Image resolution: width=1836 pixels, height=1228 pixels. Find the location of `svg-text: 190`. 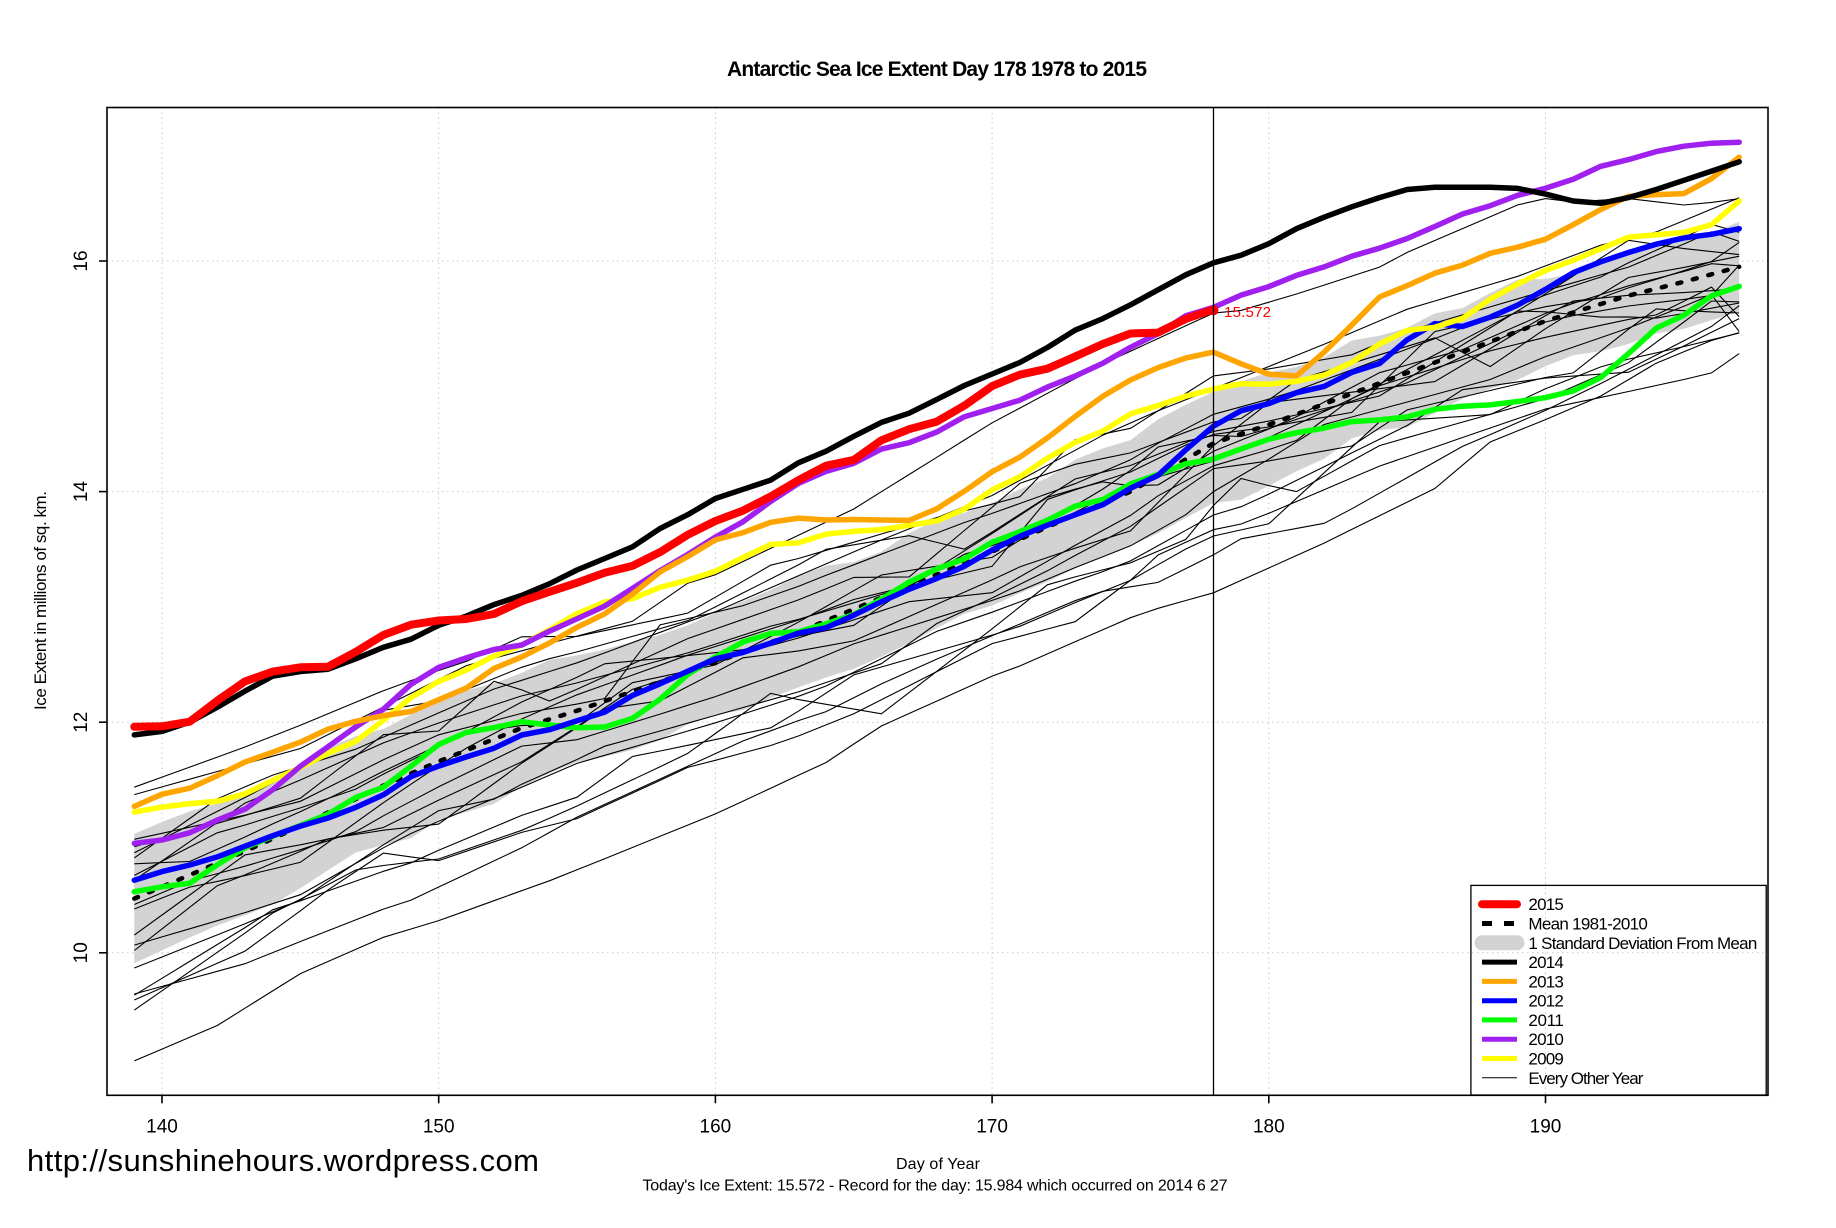

svg-text: 190 is located at coordinates (1546, 1127).